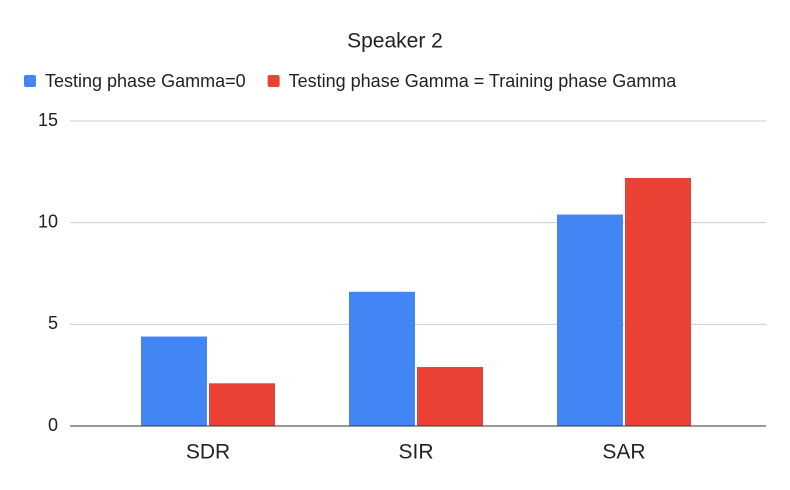 The height and width of the screenshot is (490, 790). I want to click on x-tick-label: SIR, so click(415, 452).